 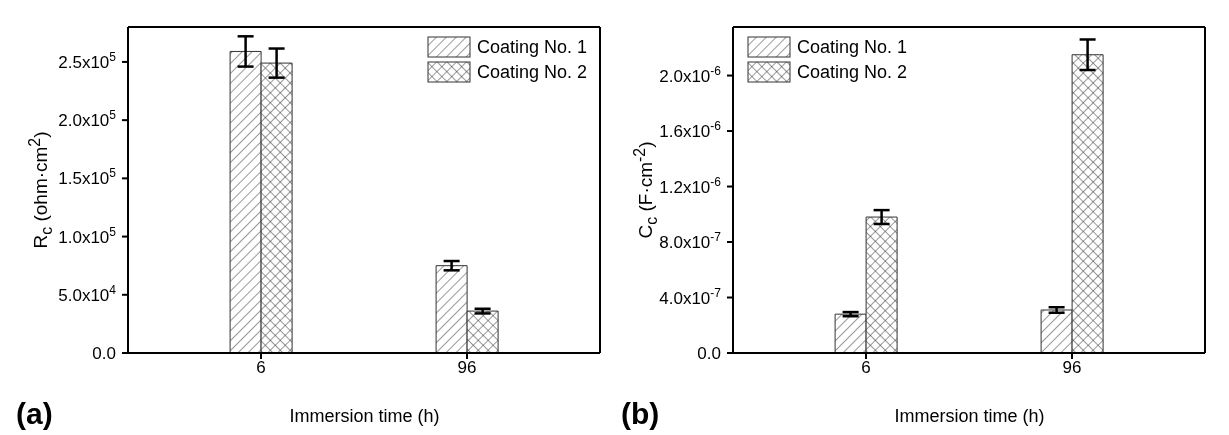 I want to click on y-tick-label: 1.5x10$^{5}$, so click(x=87, y=177).